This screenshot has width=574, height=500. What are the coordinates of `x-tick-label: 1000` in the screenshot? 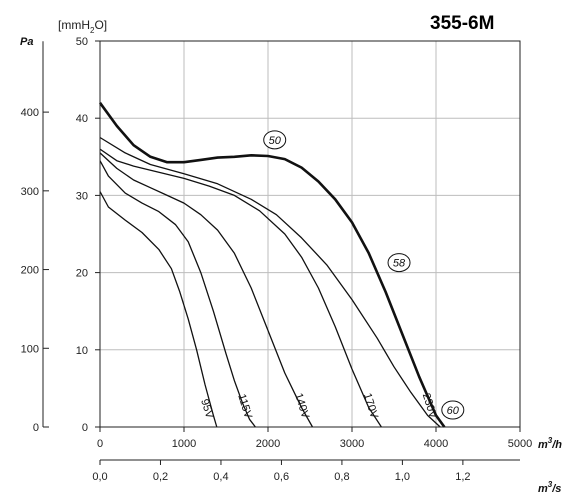 It's located at (184, 444).